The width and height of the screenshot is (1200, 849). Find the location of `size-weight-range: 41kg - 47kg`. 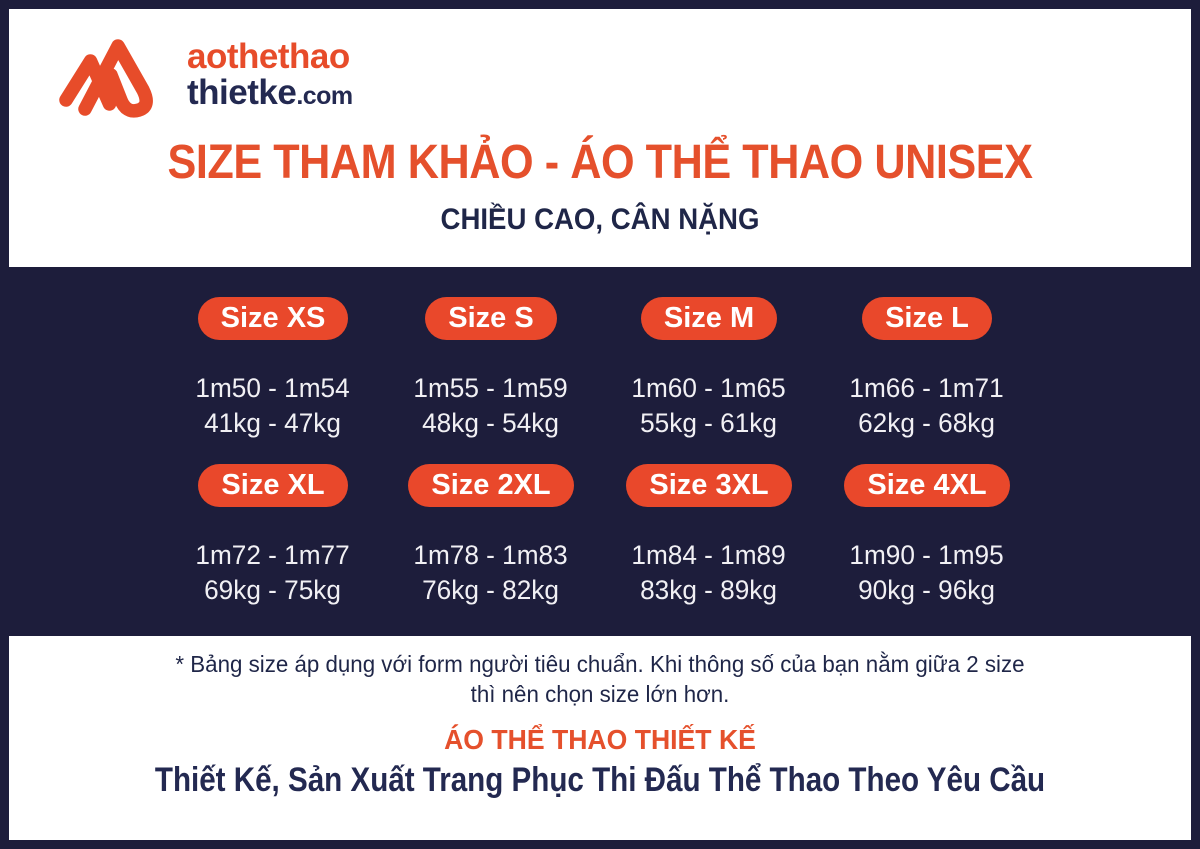

size-weight-range: 41kg - 47kg is located at coordinates (273, 423).